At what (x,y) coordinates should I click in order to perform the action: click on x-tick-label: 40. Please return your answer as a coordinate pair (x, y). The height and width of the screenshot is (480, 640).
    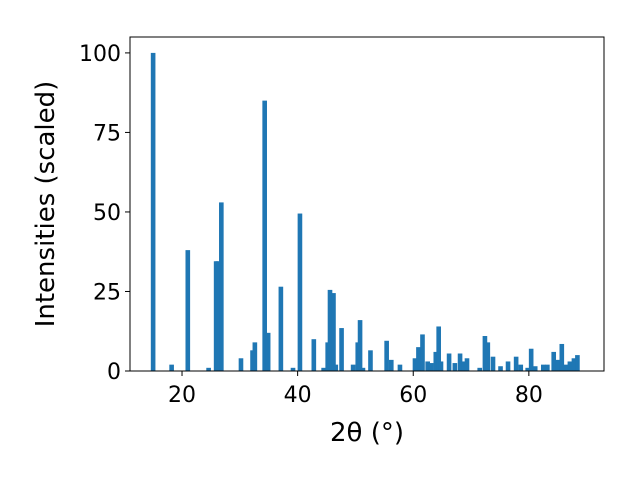
    Looking at the image, I should click on (298, 395).